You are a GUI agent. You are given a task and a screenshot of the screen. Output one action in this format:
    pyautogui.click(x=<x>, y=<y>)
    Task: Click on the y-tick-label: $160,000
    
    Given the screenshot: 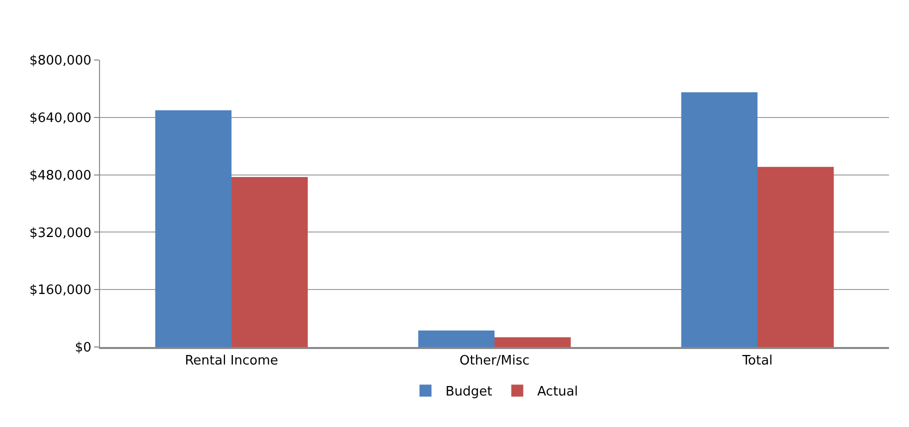 What is the action you would take?
    pyautogui.click(x=60, y=290)
    